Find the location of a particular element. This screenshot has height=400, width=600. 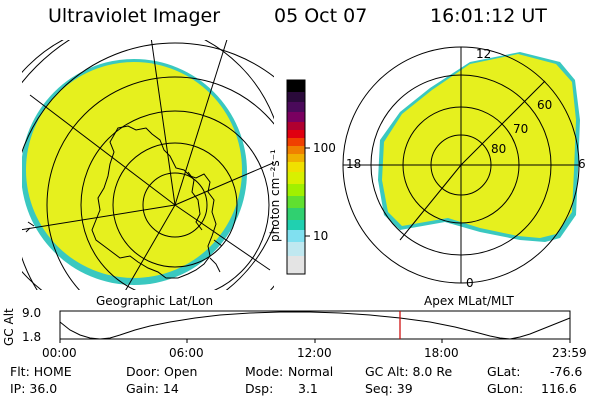

status-gain: Gain: 14 is located at coordinates (152, 388).